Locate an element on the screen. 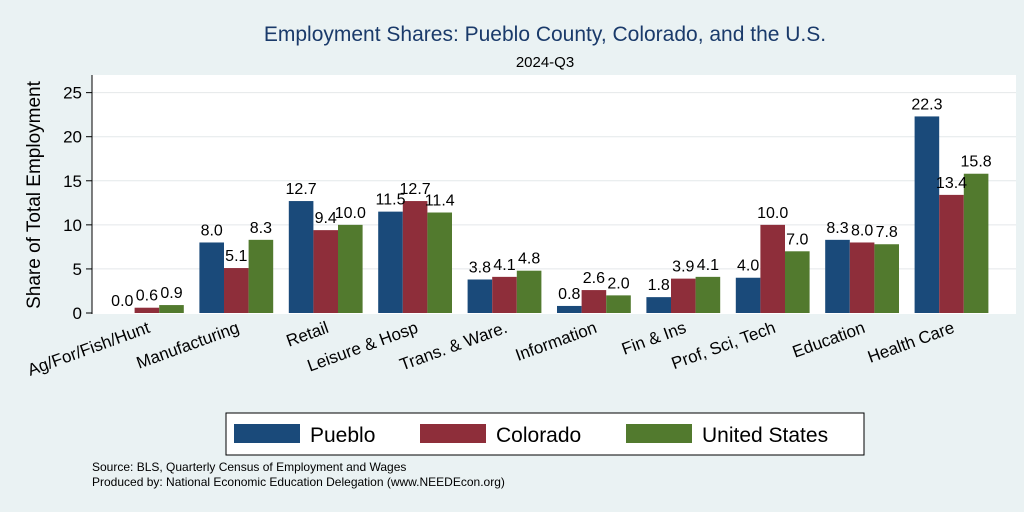 The image size is (1024, 512). data-label: 2.6 is located at coordinates (594, 278).